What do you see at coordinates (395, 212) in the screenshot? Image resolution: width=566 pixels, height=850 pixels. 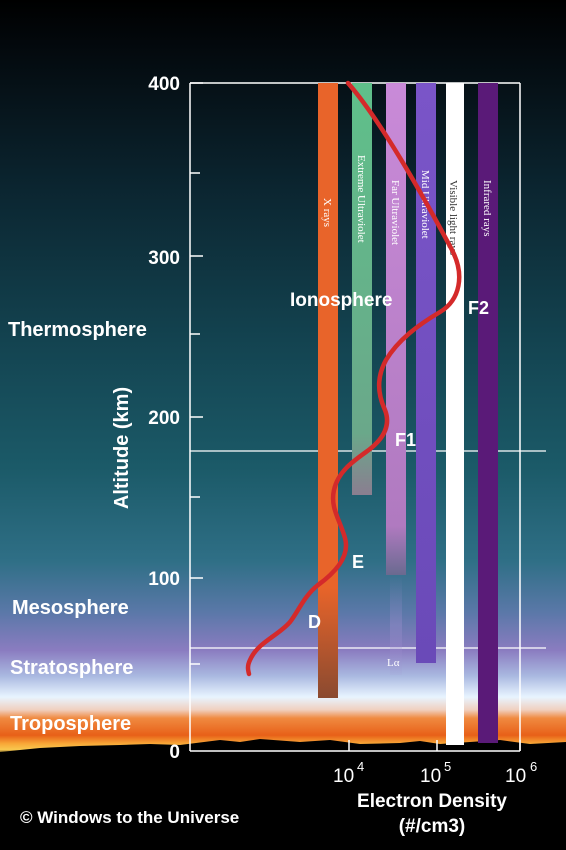 I see `band-label-far-ultraviolet: Far Ultraviolet` at bounding box center [395, 212].